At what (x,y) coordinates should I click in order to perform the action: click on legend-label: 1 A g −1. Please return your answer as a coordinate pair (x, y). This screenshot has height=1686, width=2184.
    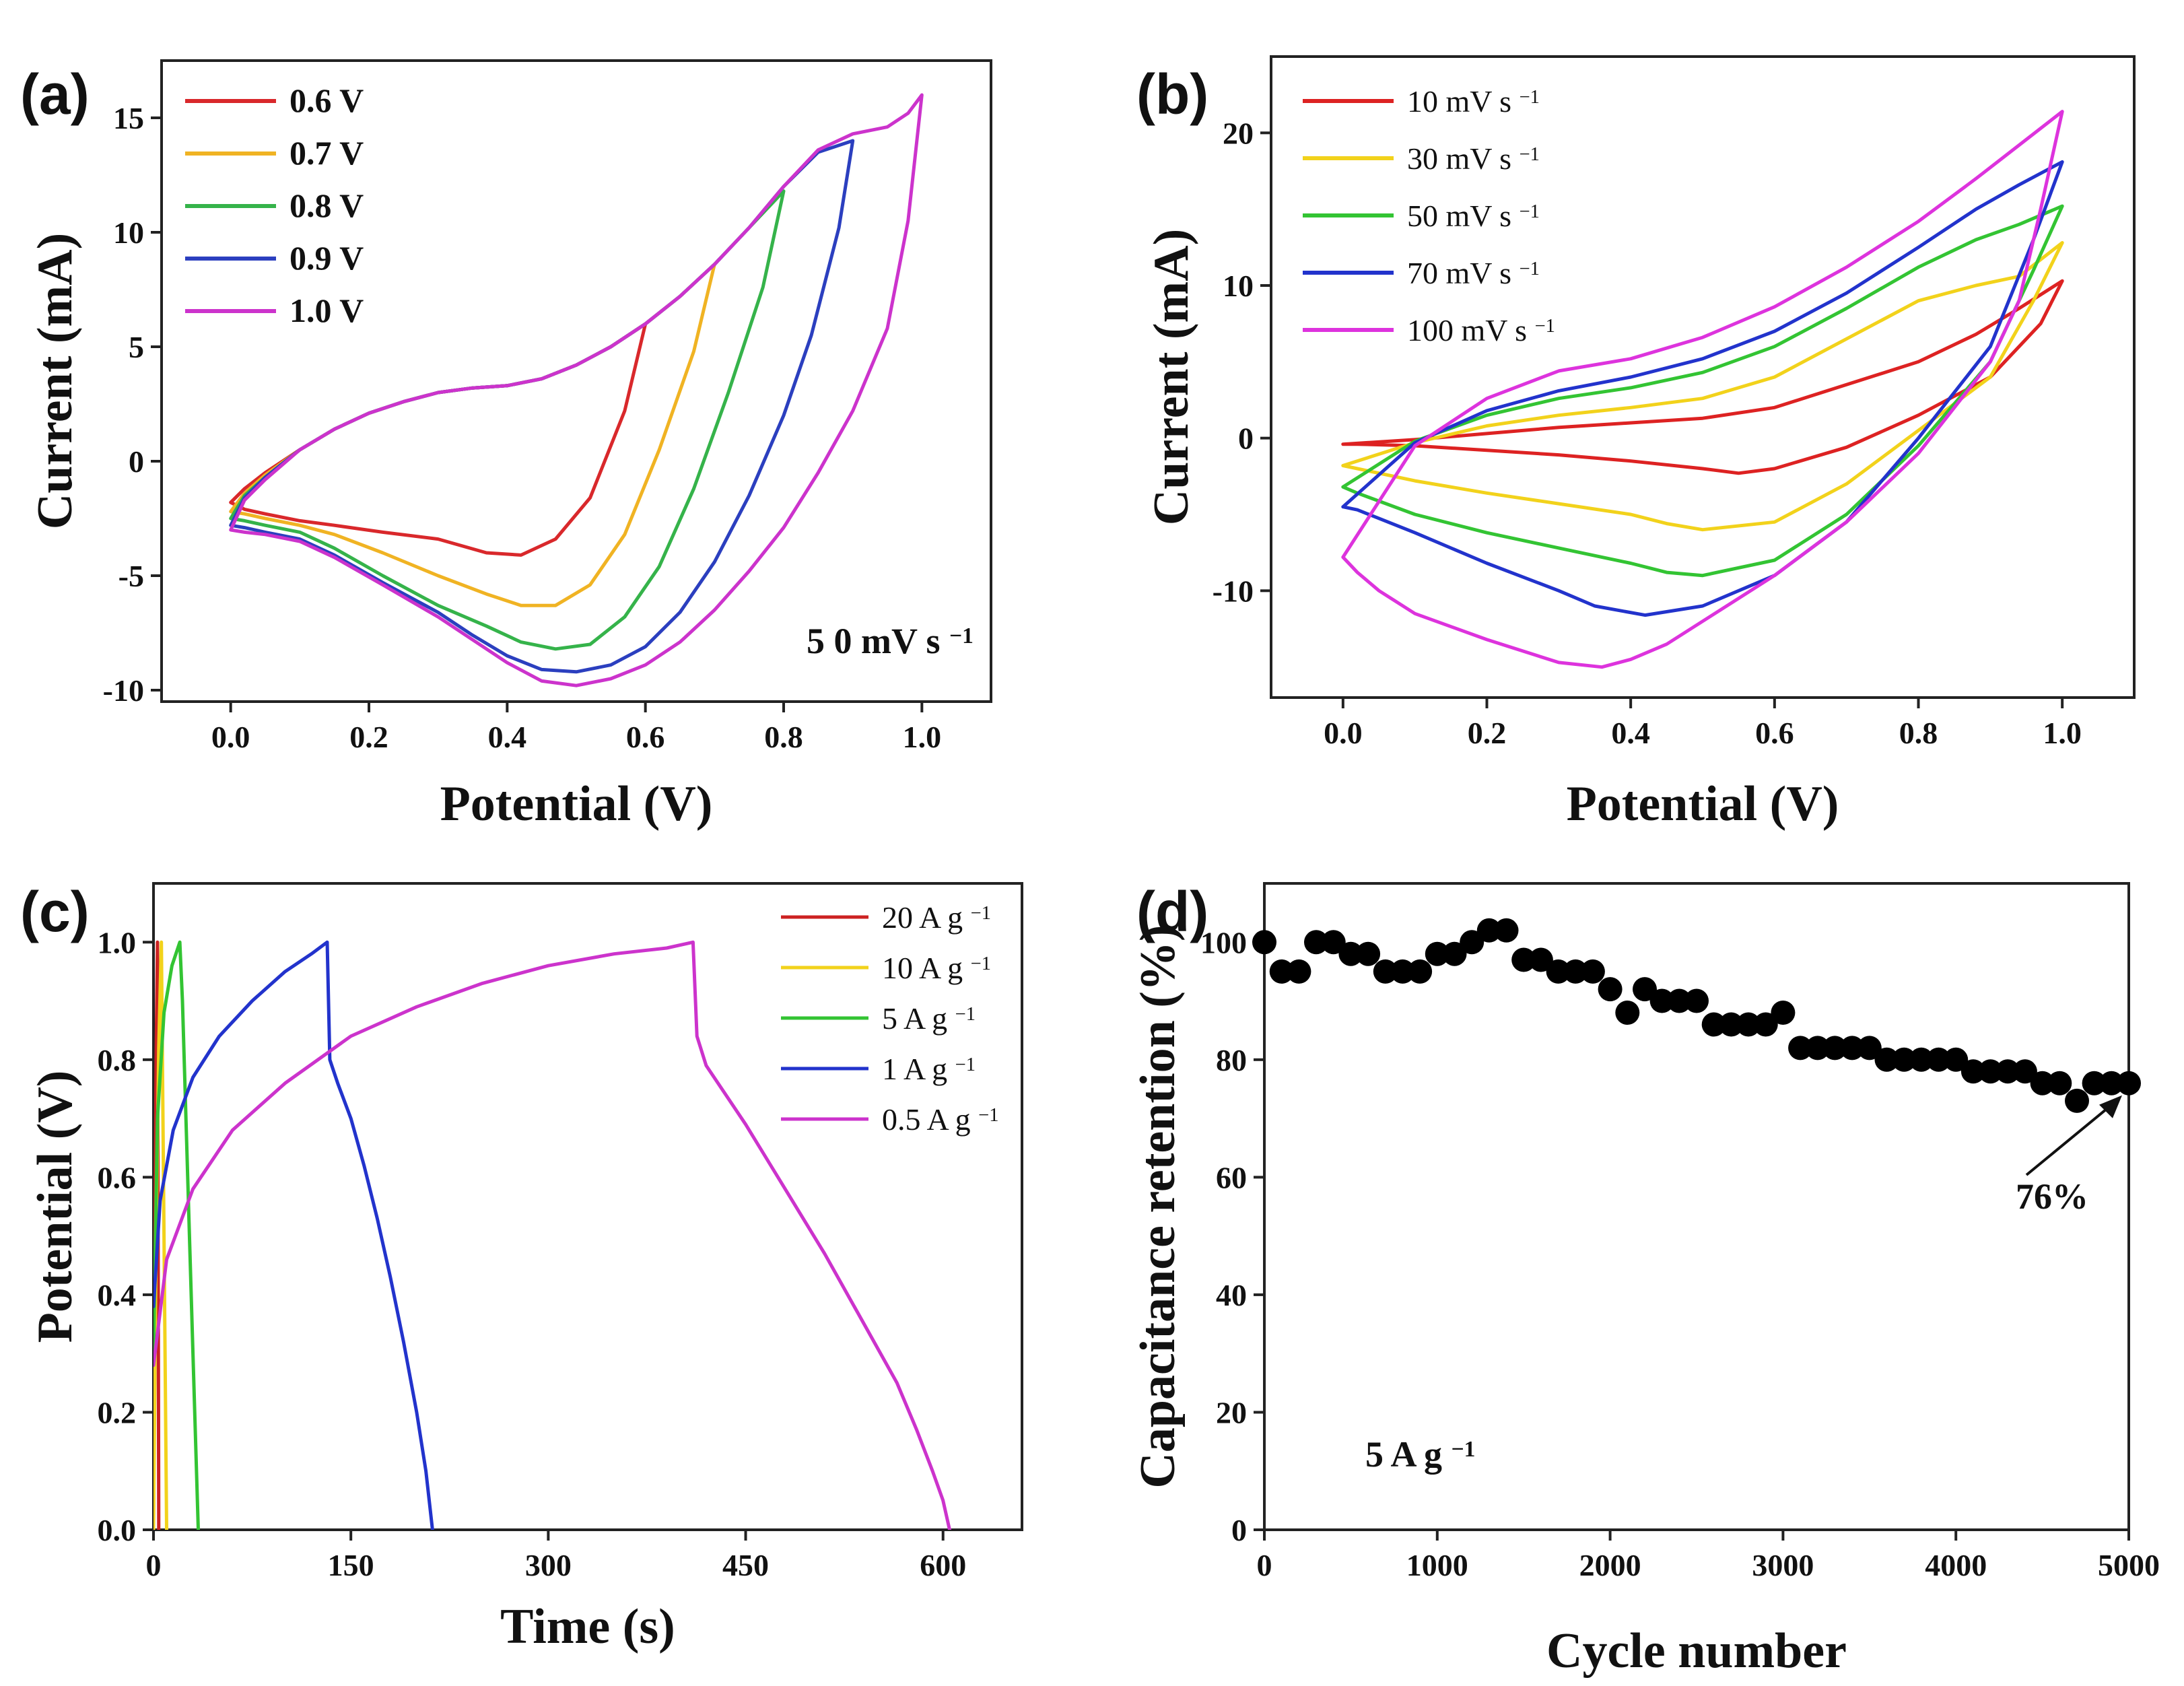
    Looking at the image, I should click on (929, 1069).